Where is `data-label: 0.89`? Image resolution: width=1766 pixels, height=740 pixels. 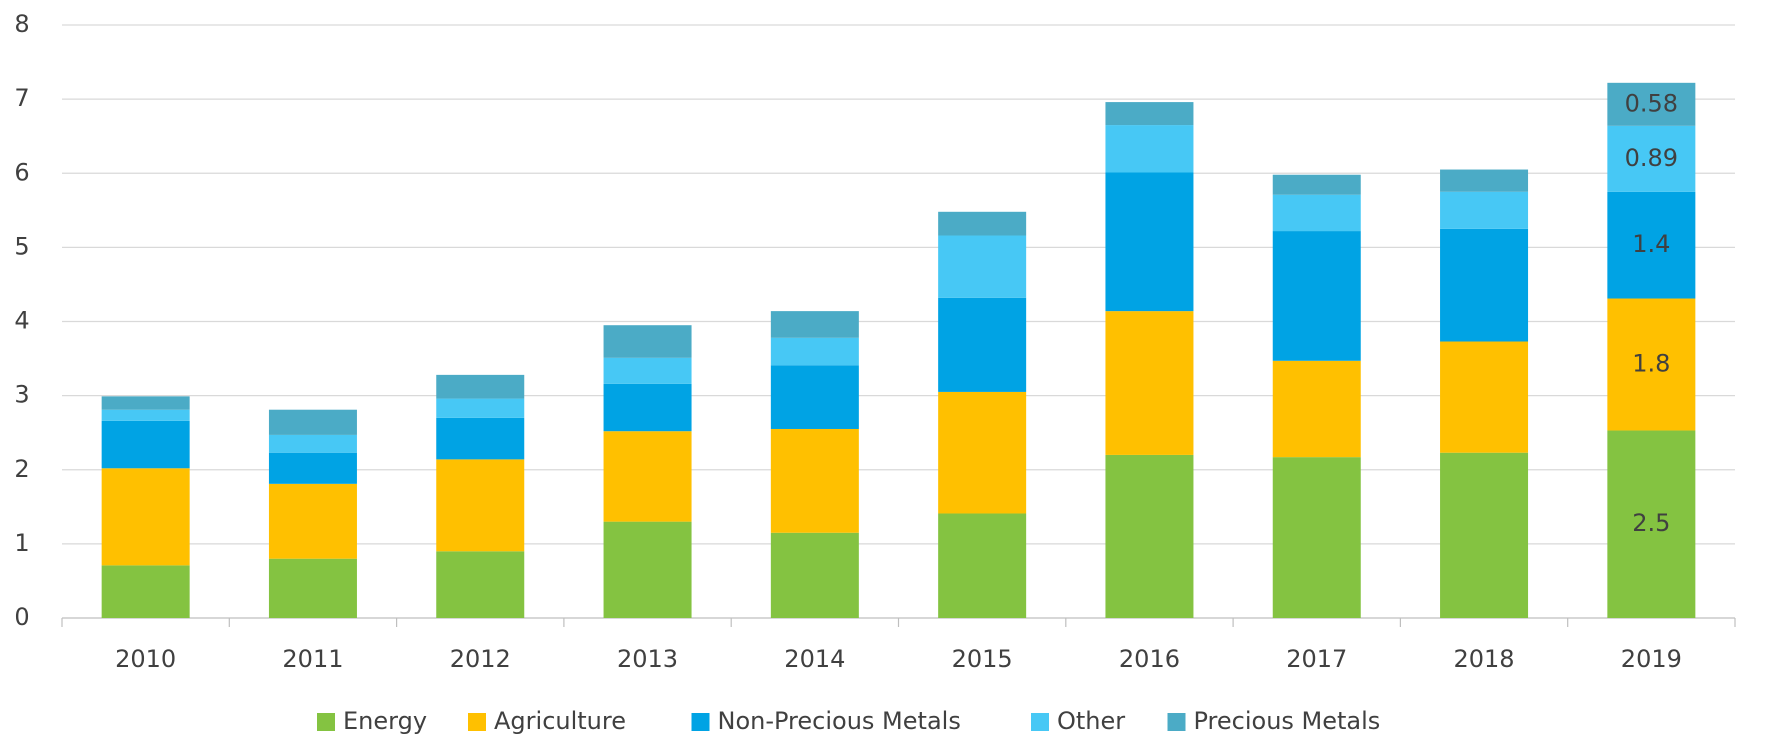 data-label: 0.89 is located at coordinates (1651, 158).